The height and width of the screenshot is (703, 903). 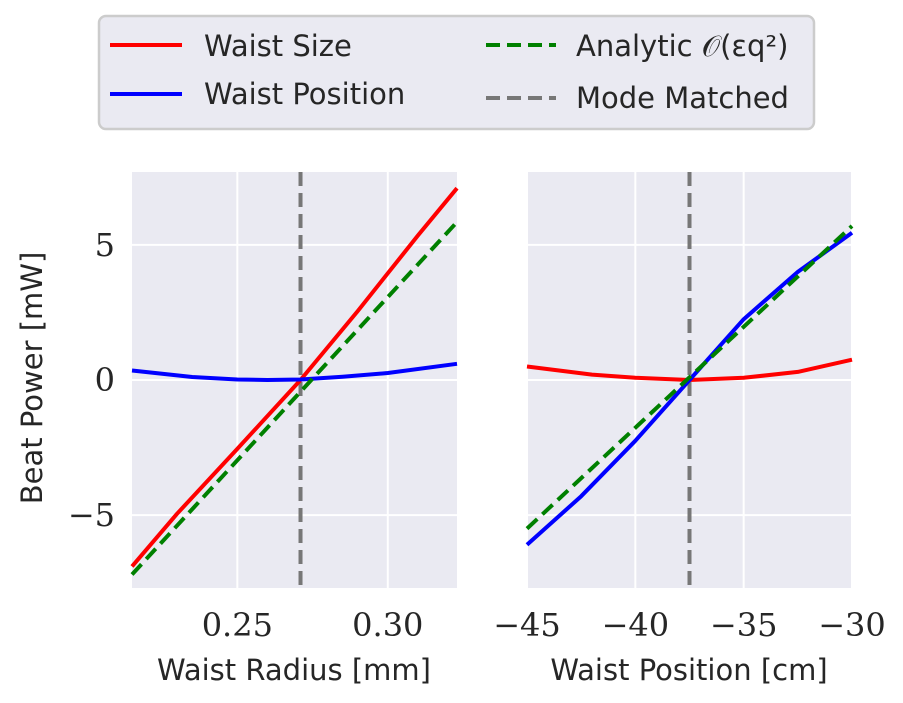 What do you see at coordinates (278, 46) in the screenshot?
I see `legend-label-waist-size: Waist Size` at bounding box center [278, 46].